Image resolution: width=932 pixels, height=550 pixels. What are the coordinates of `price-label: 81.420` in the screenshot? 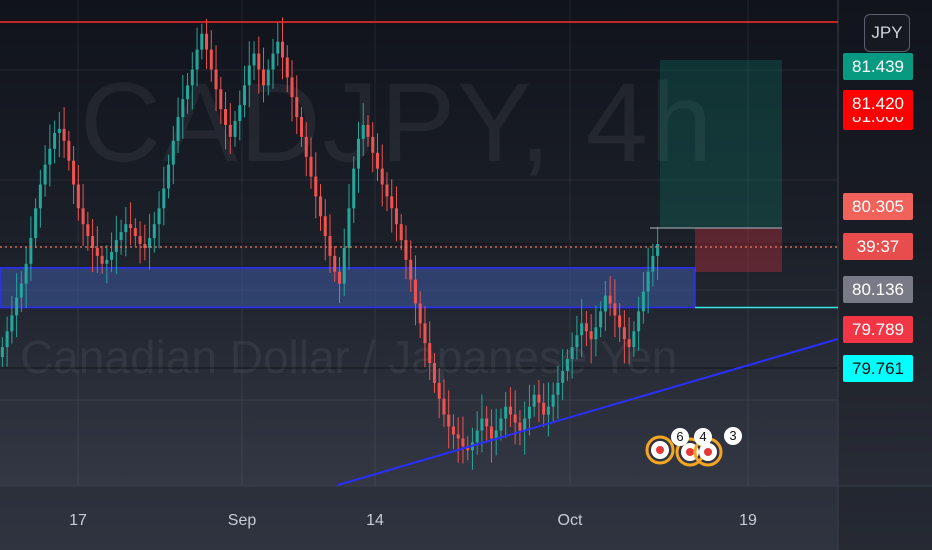 It's located at (878, 103).